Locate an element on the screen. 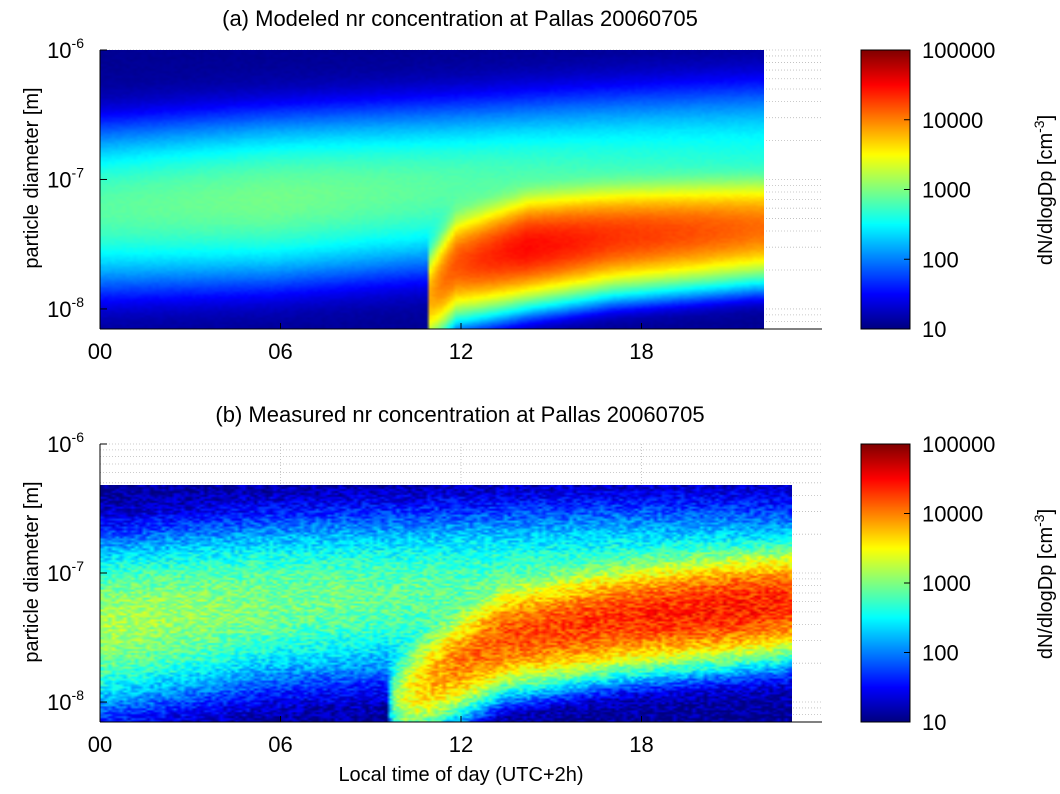 The image size is (1060, 794). panel-a-y-ticks: 10⁻⁶ 10⁻⁷ 10⁻⁸ is located at coordinates (77, 178).